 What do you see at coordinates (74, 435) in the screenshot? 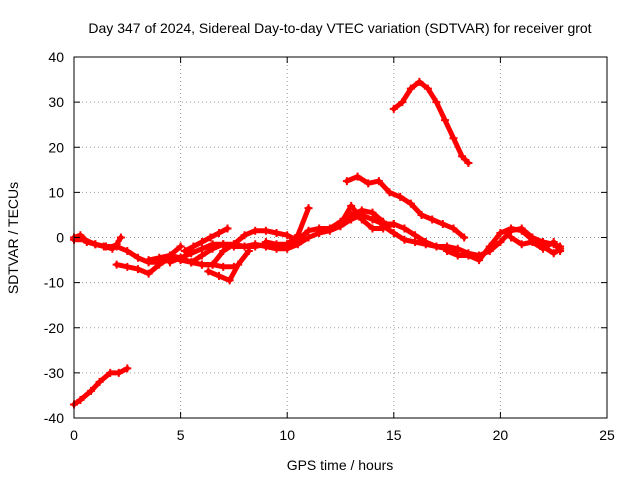
I see `x-tick-label: 0` at bounding box center [74, 435].